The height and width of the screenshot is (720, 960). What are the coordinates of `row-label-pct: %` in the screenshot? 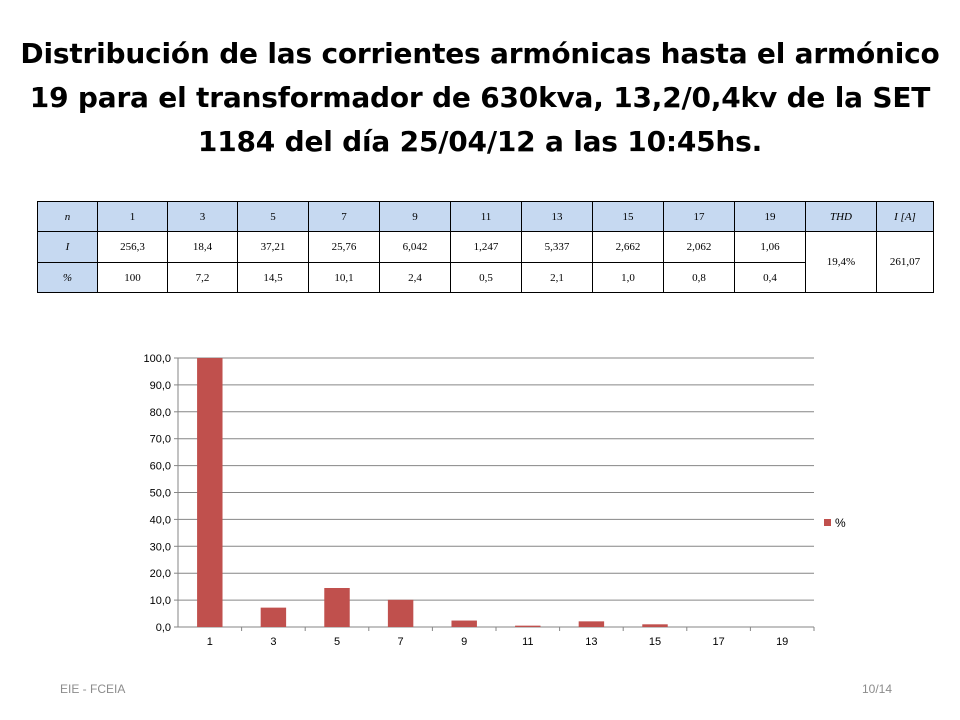 It's located at (67, 277).